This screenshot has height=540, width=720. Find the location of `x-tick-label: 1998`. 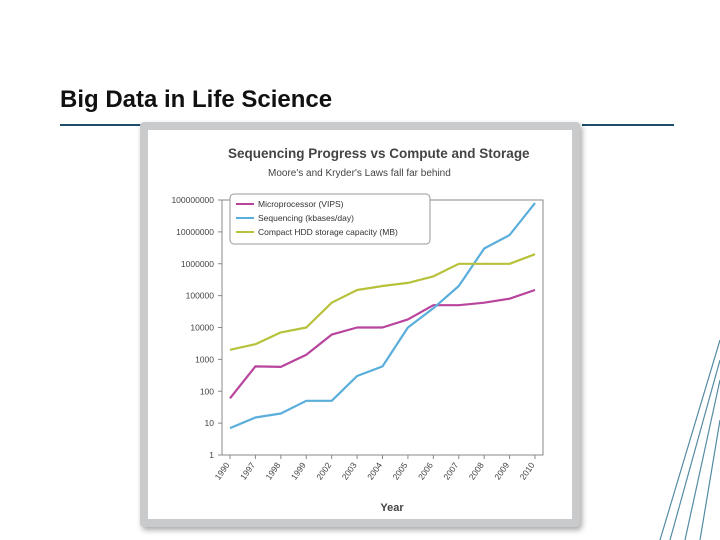

x-tick-label: 1998 is located at coordinates (272, 470).